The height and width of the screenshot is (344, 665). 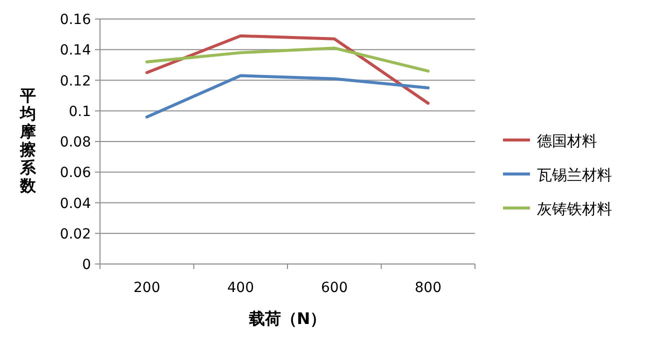 I want to click on legend-label: 德国材料, so click(x=567, y=141).